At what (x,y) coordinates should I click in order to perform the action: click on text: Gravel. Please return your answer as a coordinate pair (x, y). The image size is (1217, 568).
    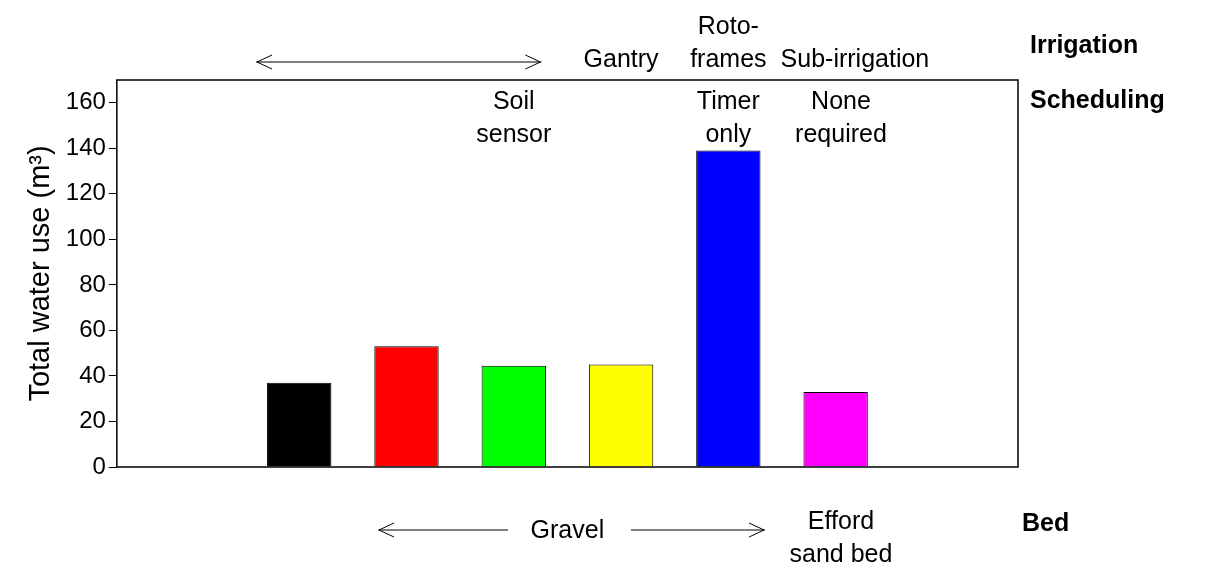
    Looking at the image, I should click on (567, 529).